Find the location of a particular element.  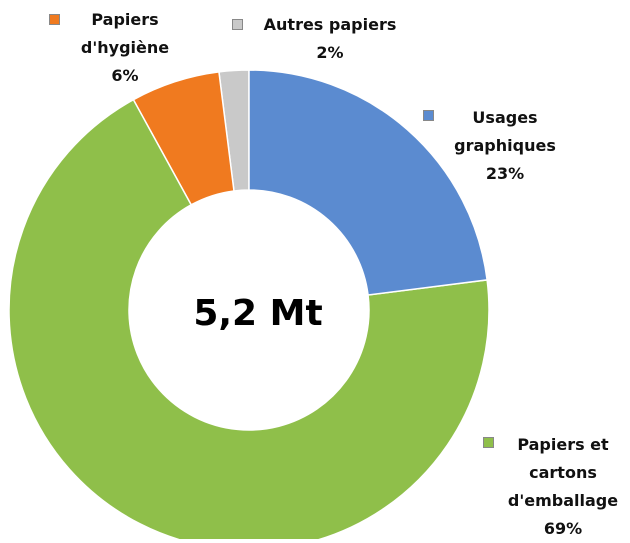

slice-label: Papiers et cartons d'emballage 69% is located at coordinates (563, 487).